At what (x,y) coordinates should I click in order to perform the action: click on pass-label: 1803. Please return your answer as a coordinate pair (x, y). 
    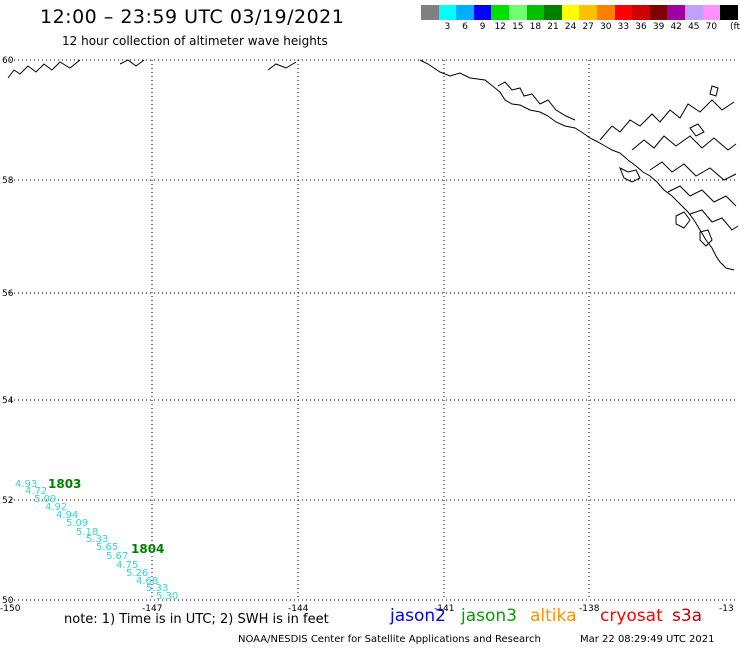
    Looking at the image, I should click on (64, 484).